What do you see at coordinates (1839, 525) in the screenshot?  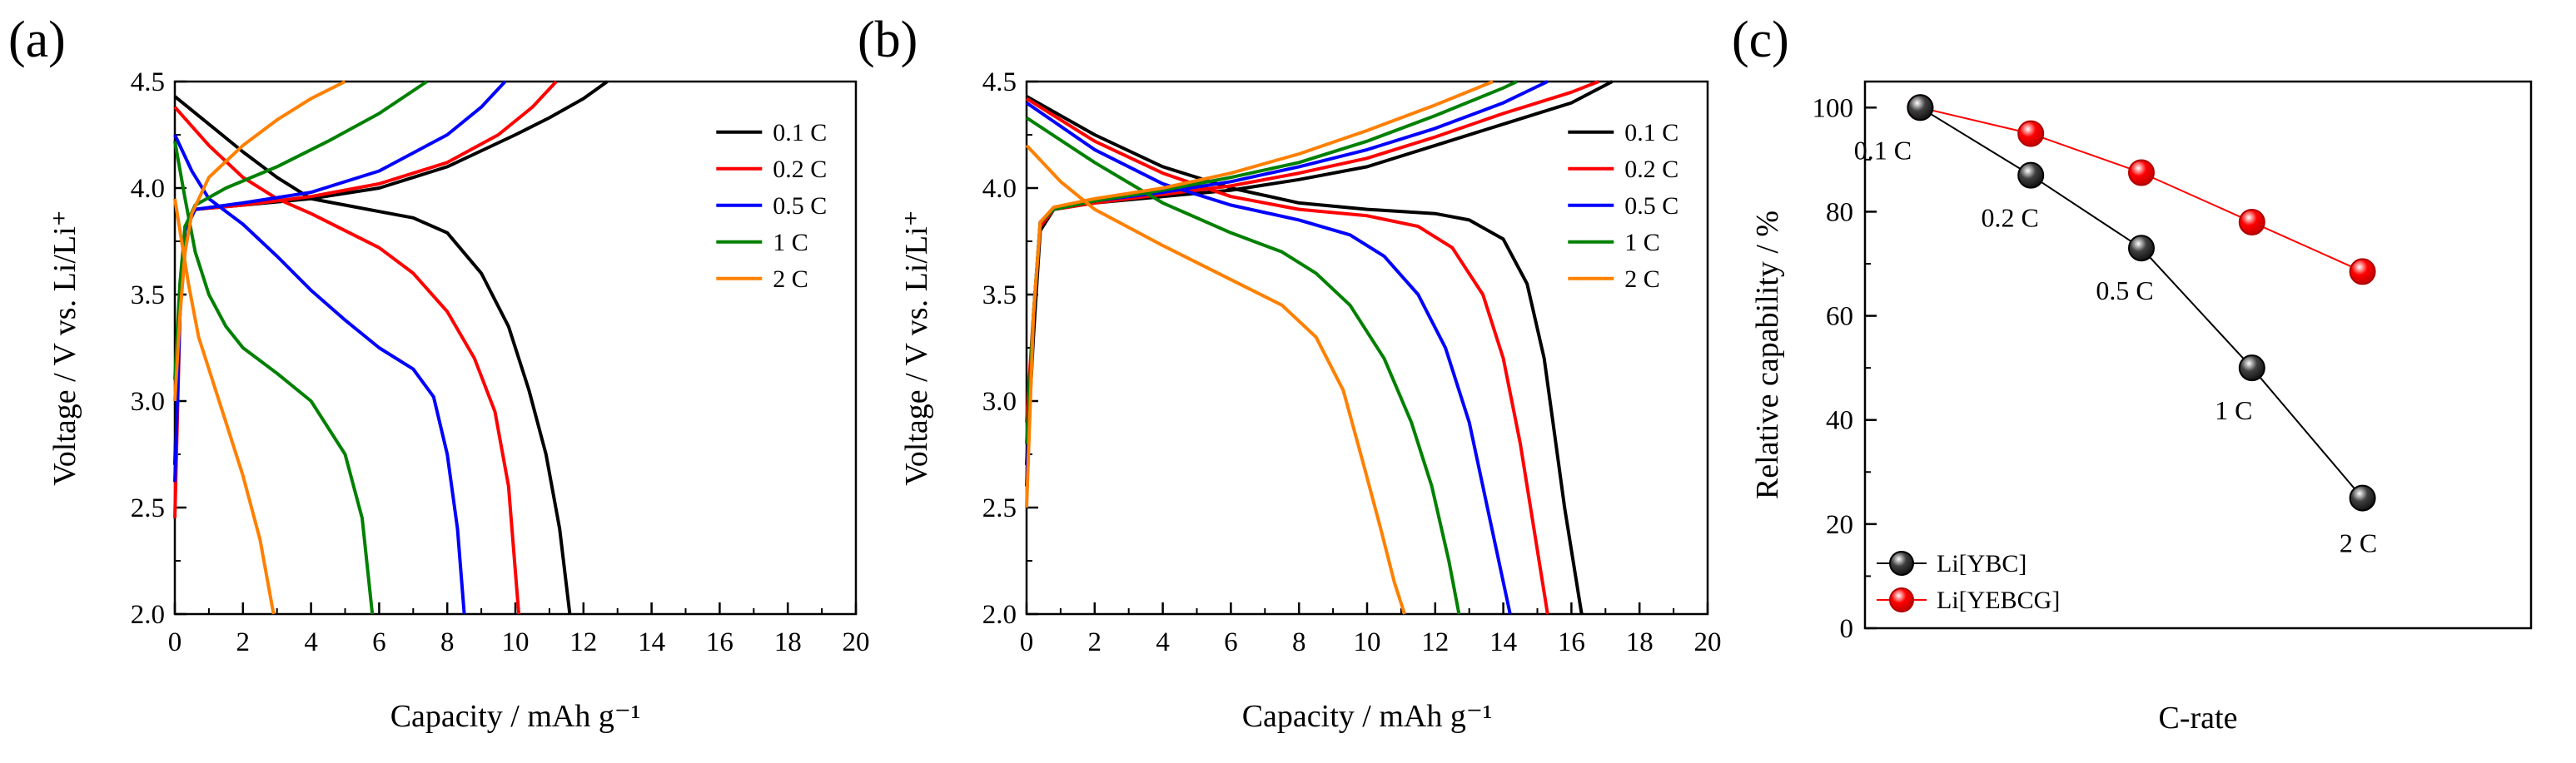 I see `y-tick-label: 20` at bounding box center [1839, 525].